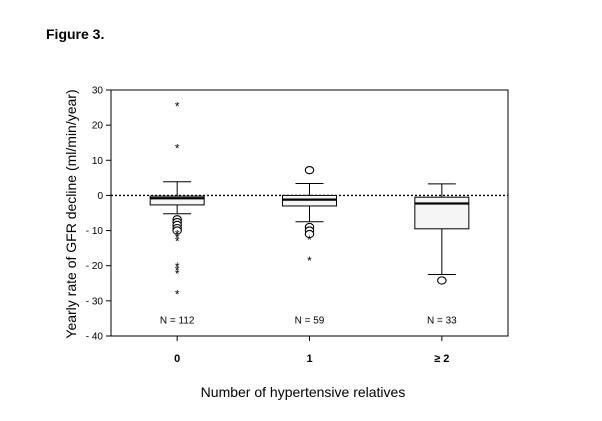 The height and width of the screenshot is (421, 602). What do you see at coordinates (442, 321) in the screenshot?
I see `n-count-label: N = 33` at bounding box center [442, 321].